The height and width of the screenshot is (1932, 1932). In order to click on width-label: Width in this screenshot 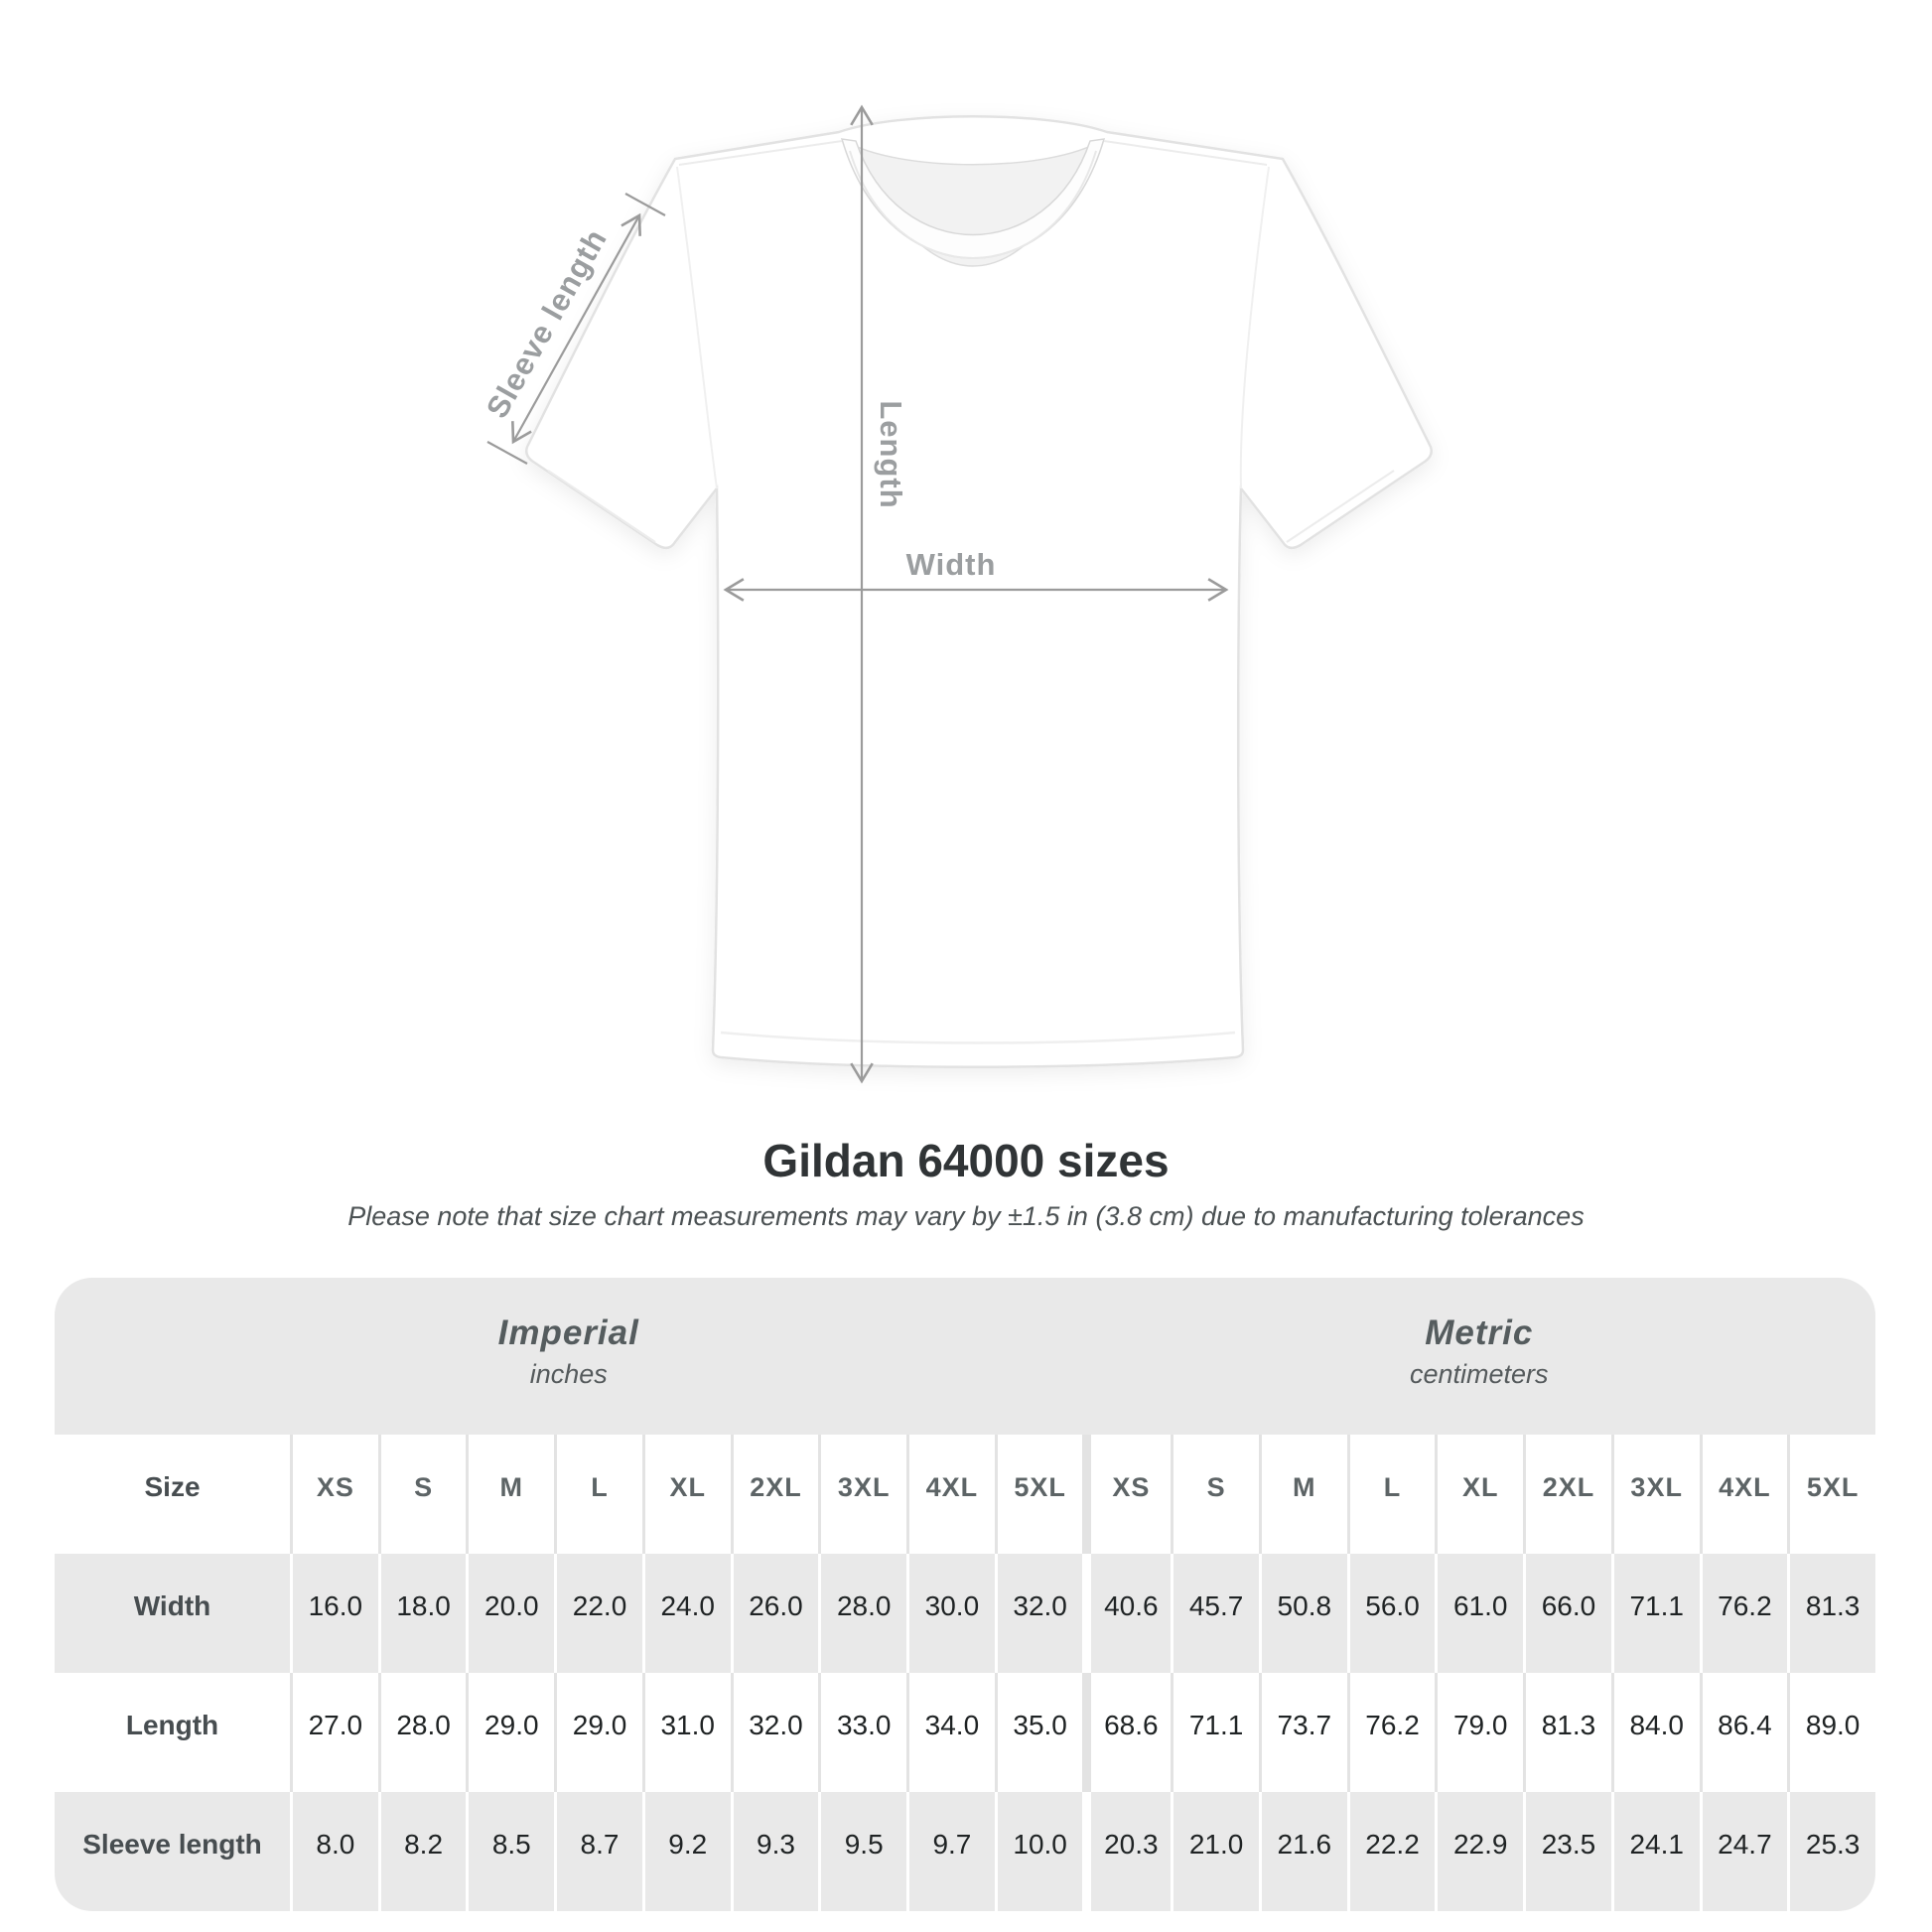, I will do `click(951, 565)`.